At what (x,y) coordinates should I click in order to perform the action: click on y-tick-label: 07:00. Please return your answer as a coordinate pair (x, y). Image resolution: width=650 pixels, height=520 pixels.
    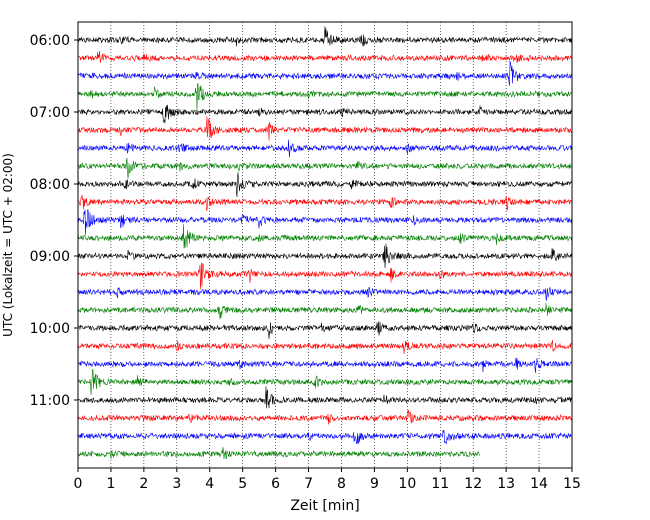
    Looking at the image, I should click on (50, 113).